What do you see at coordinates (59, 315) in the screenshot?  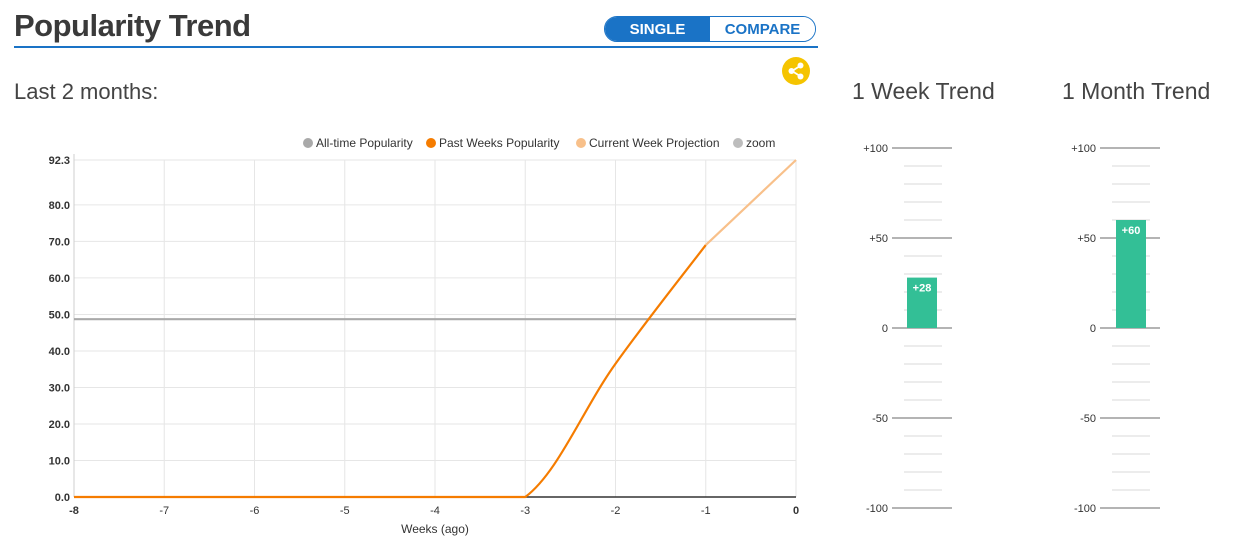 I see `y-tick-label: 50.0` at bounding box center [59, 315].